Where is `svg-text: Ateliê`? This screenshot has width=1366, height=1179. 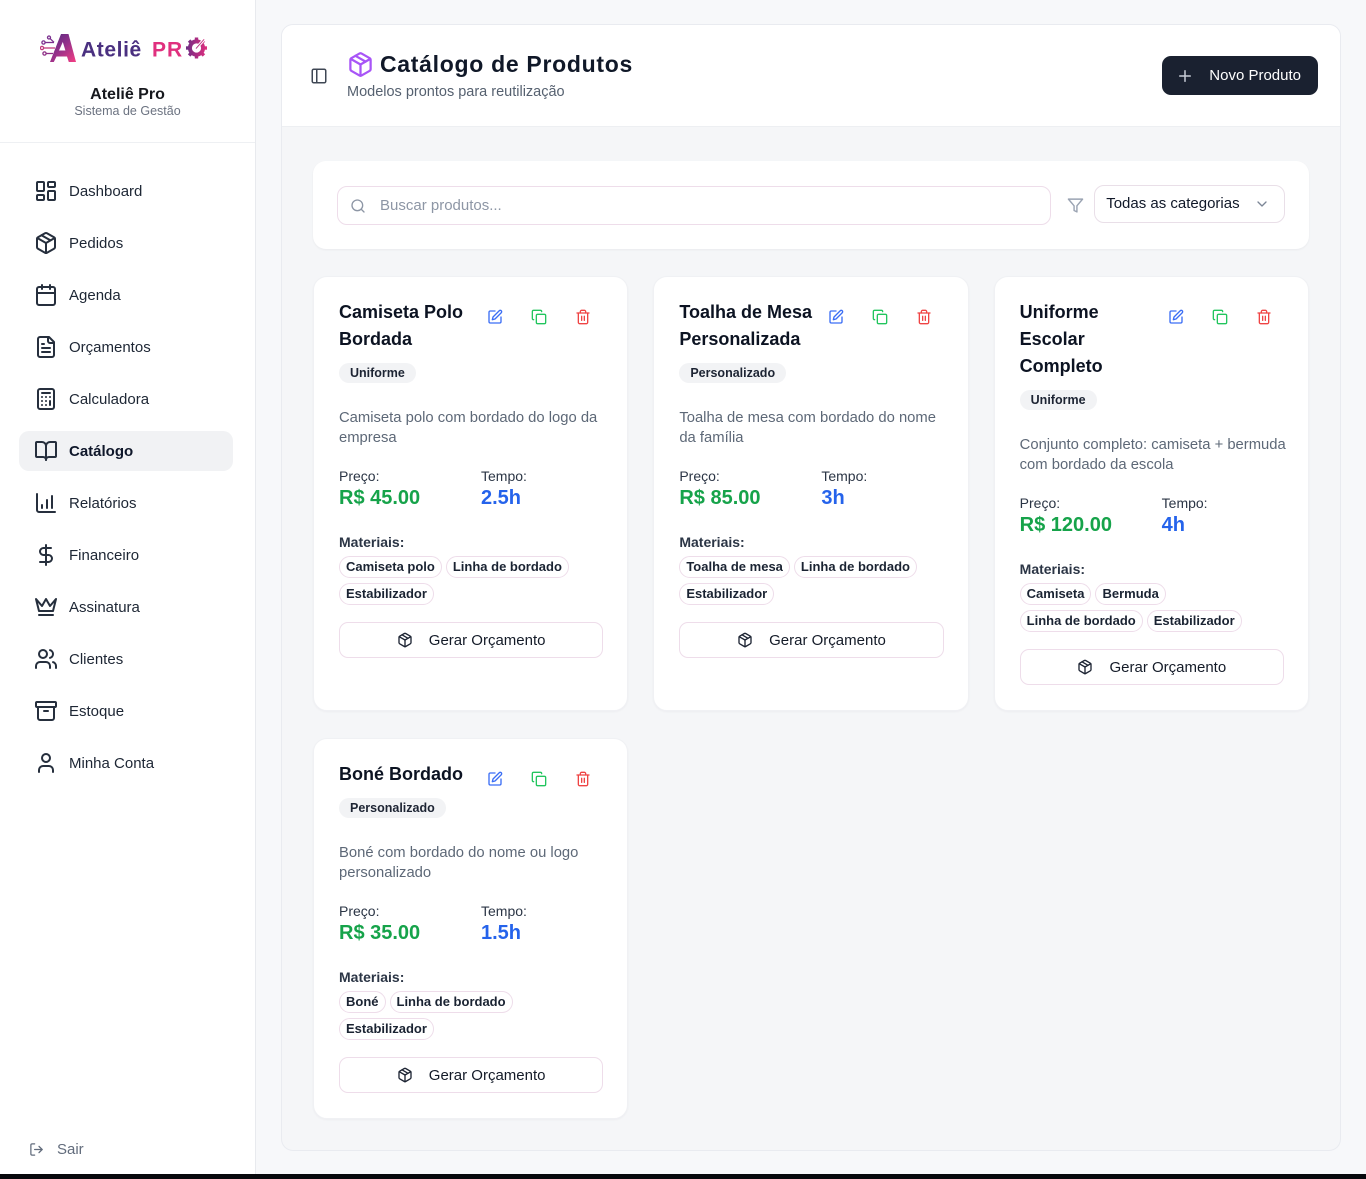 svg-text: Ateliê is located at coordinates (111, 50).